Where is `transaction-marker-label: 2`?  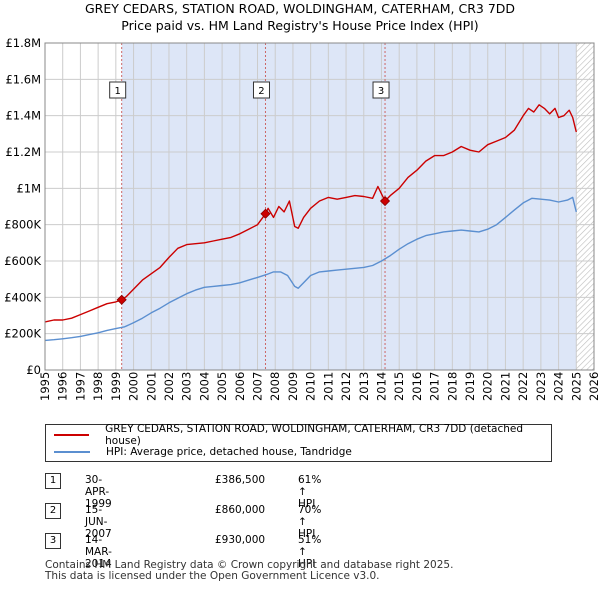
transaction-marker-label: 2 is located at coordinates (53, 511).